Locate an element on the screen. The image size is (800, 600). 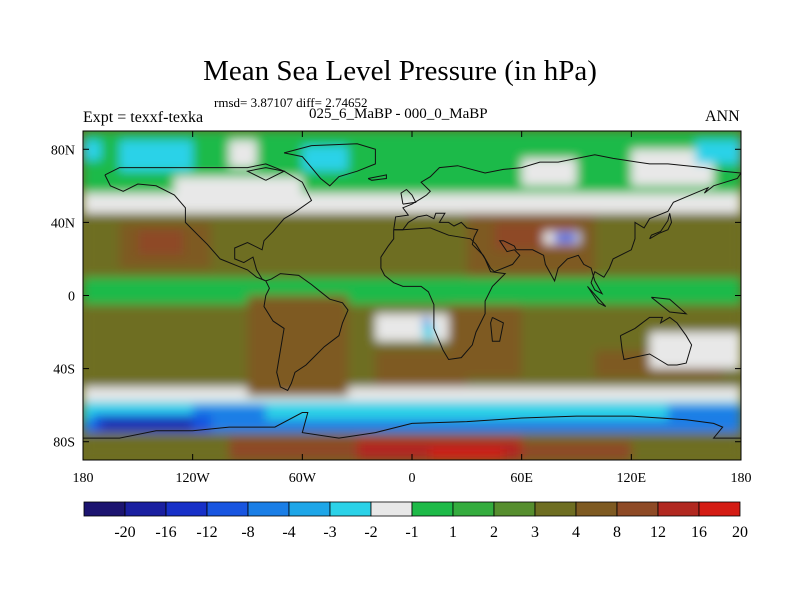
y-tick-label: 80S is located at coordinates (64, 443).